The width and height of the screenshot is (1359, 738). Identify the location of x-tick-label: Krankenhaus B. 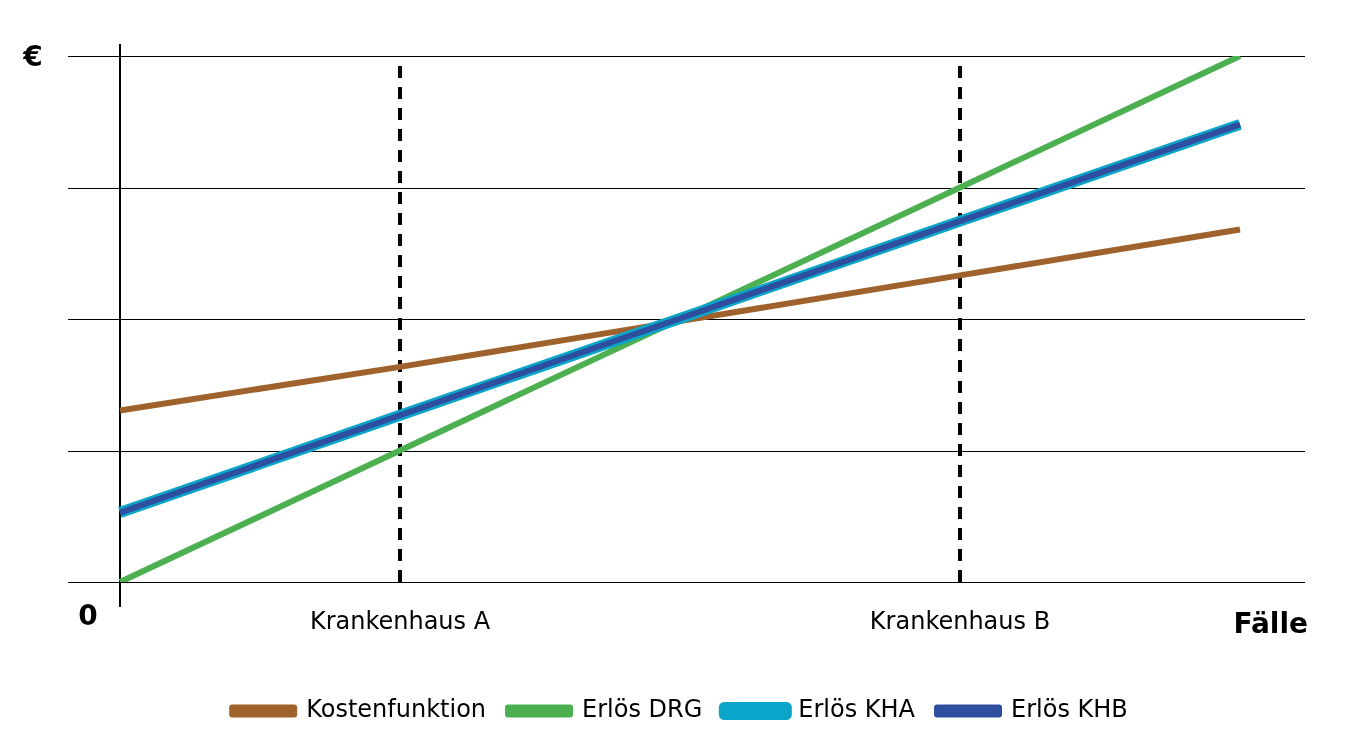
(960, 620).